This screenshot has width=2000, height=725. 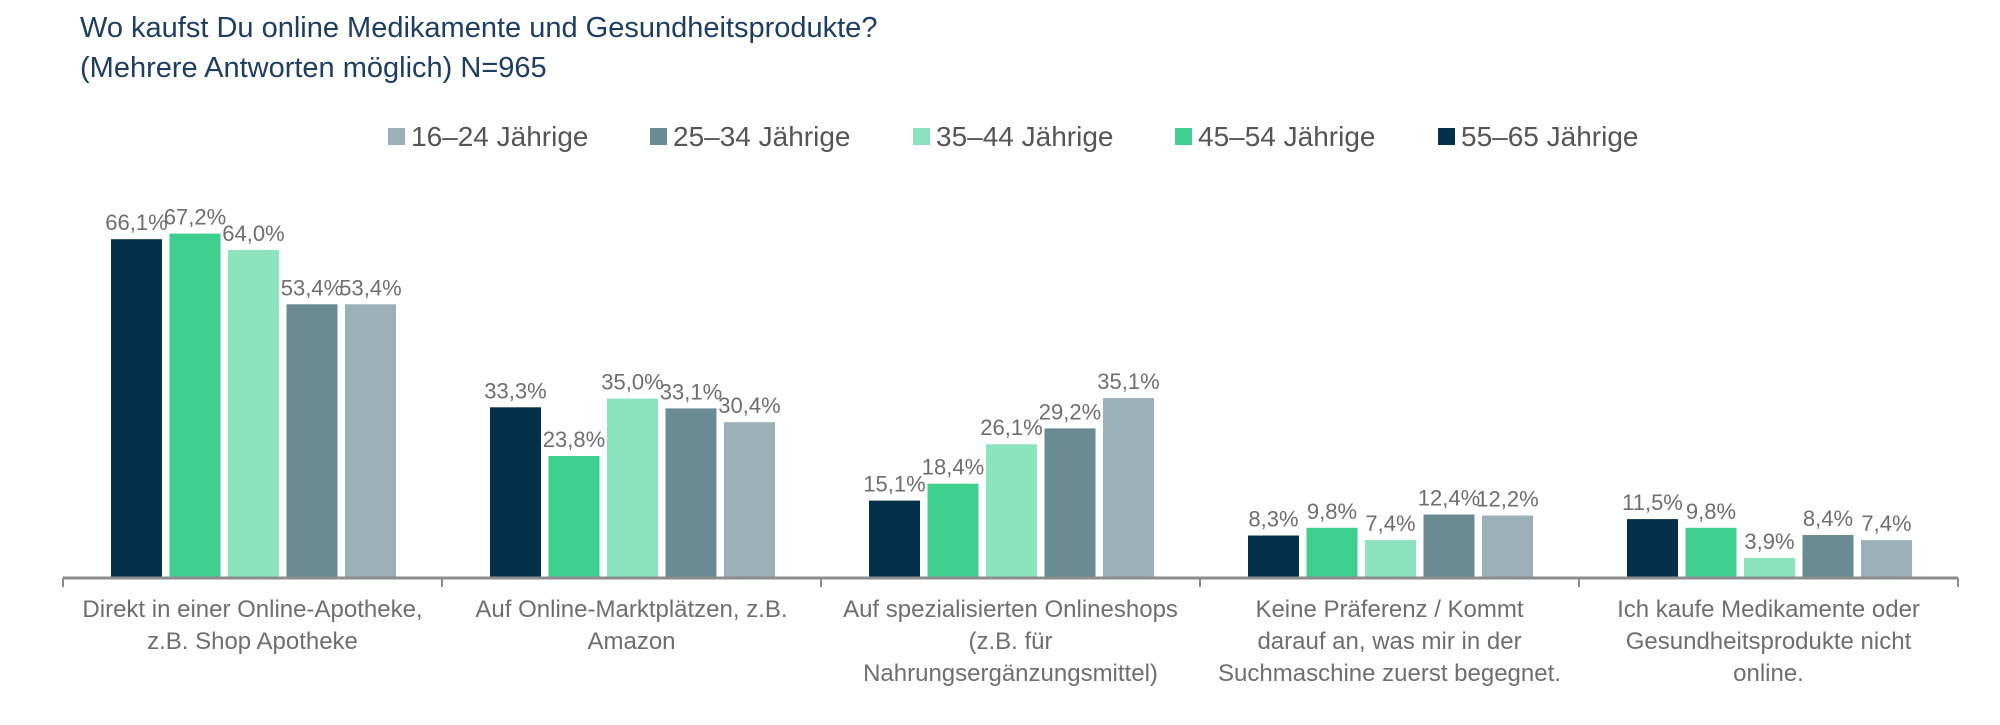 What do you see at coordinates (691, 493) in the screenshot?
I see `bar-cat1-series1` at bounding box center [691, 493].